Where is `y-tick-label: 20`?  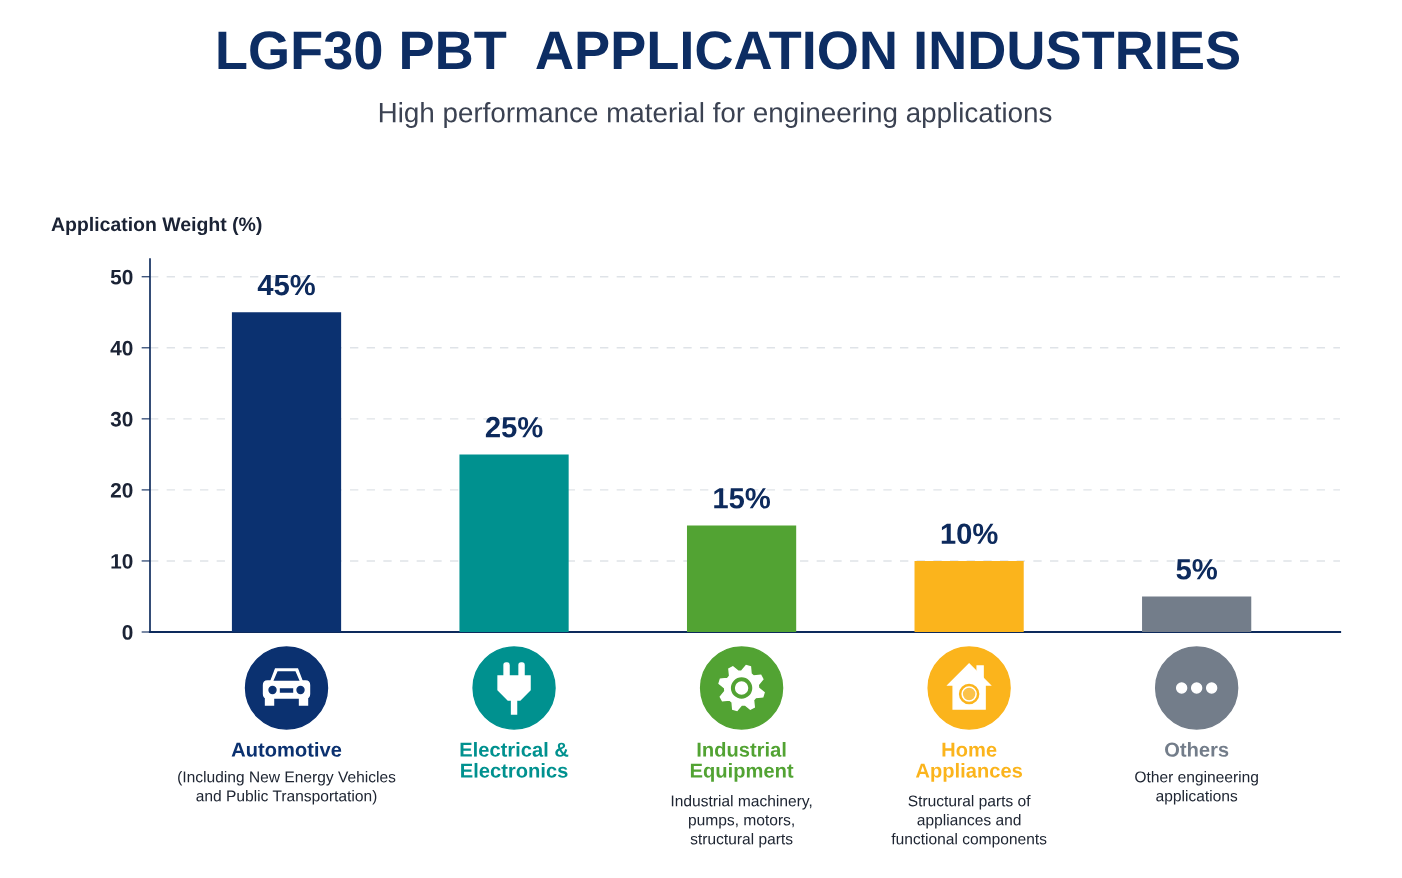 y-tick-label: 20 is located at coordinates (121, 490).